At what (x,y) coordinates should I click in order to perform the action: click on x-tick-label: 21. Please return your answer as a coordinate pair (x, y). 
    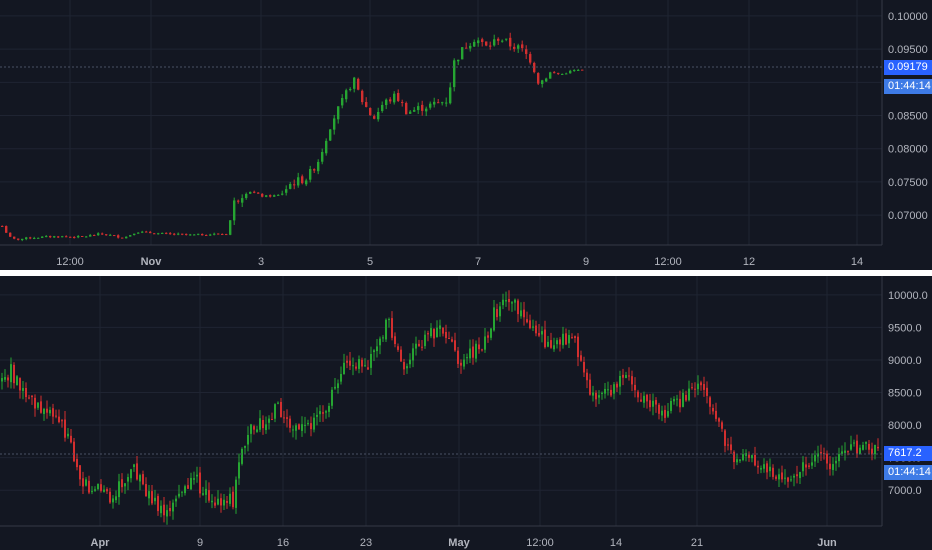
    Looking at the image, I should click on (697, 543).